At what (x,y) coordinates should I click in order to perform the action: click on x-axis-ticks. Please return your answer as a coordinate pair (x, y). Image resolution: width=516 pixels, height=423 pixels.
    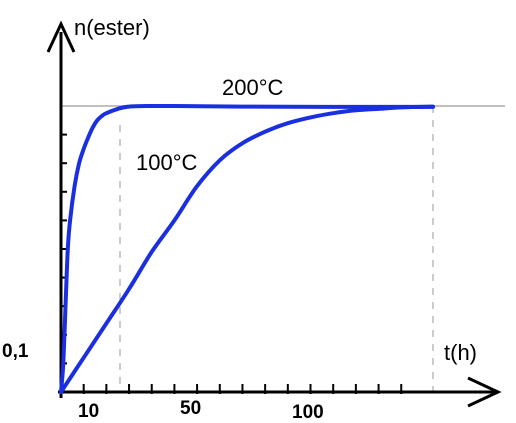
    Looking at the image, I should click on (242, 389).